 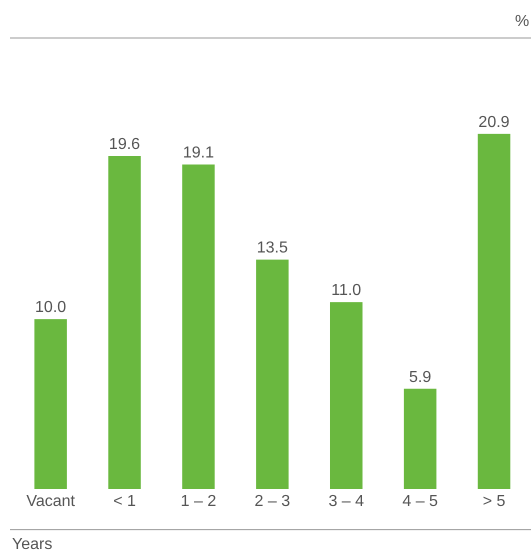 I want to click on data-label: 10.0, so click(x=50, y=307).